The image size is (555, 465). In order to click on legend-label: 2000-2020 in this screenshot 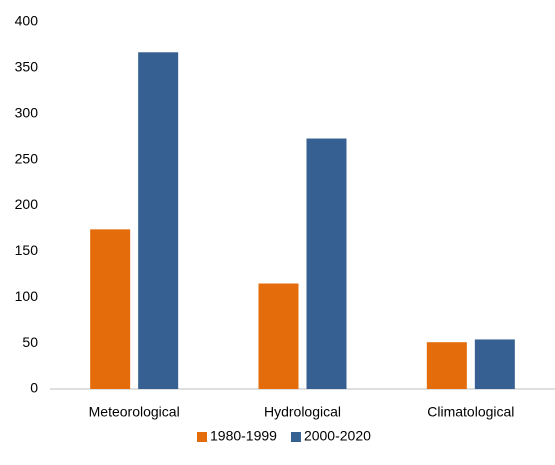, I will do `click(337, 436)`.